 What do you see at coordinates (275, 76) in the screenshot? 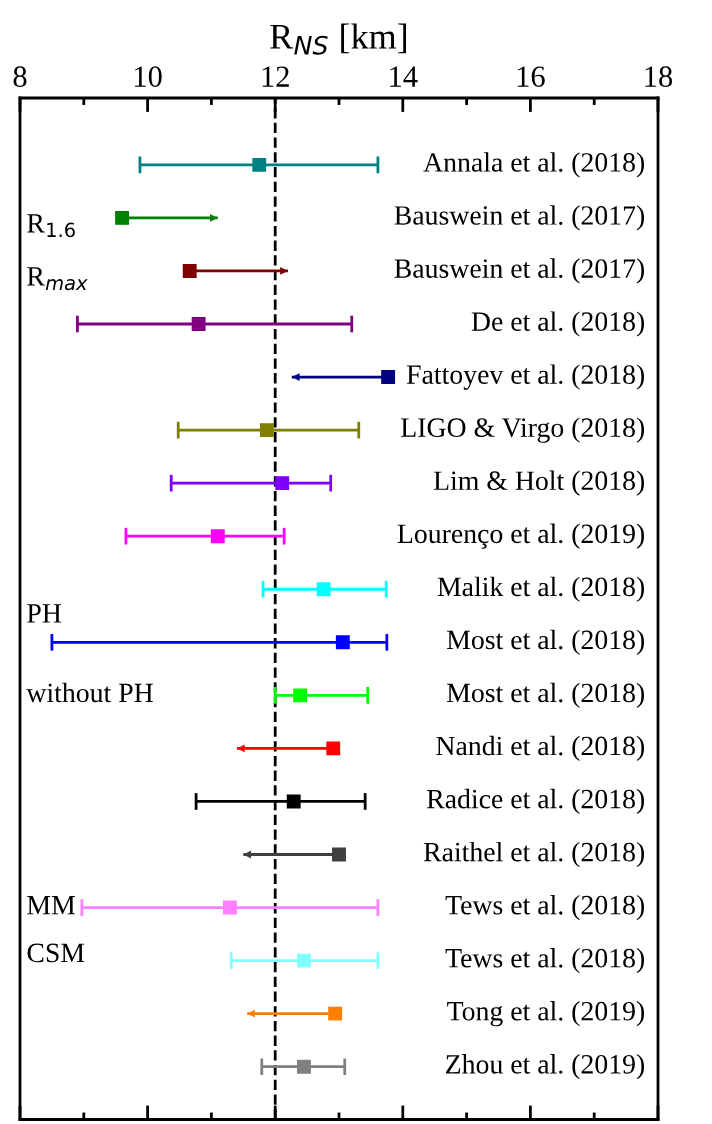
I see `x-tick-label: 12` at bounding box center [275, 76].